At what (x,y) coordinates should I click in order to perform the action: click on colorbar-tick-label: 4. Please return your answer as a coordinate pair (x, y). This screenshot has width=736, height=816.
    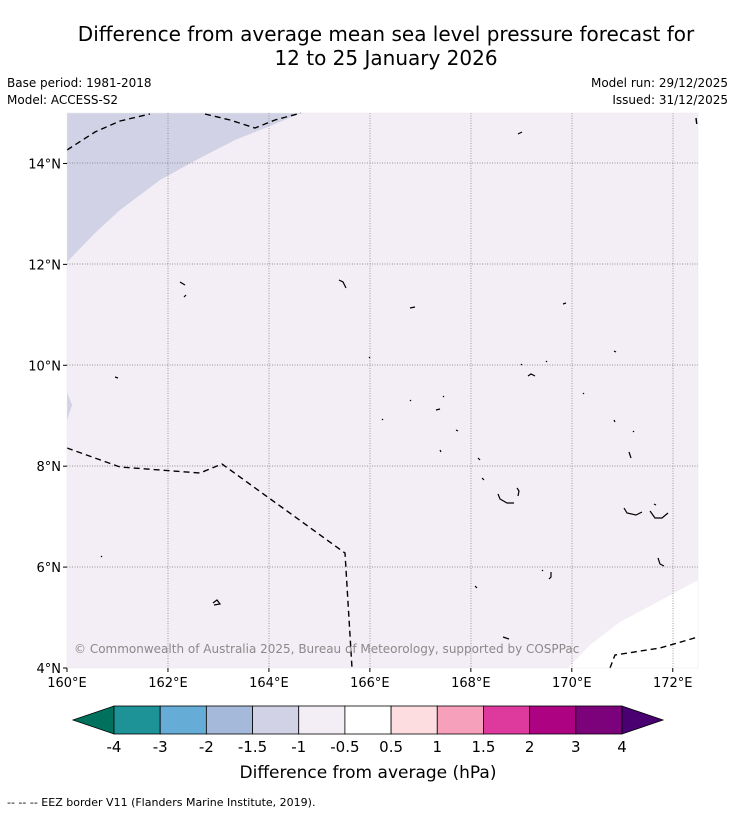
    Looking at the image, I should click on (622, 747).